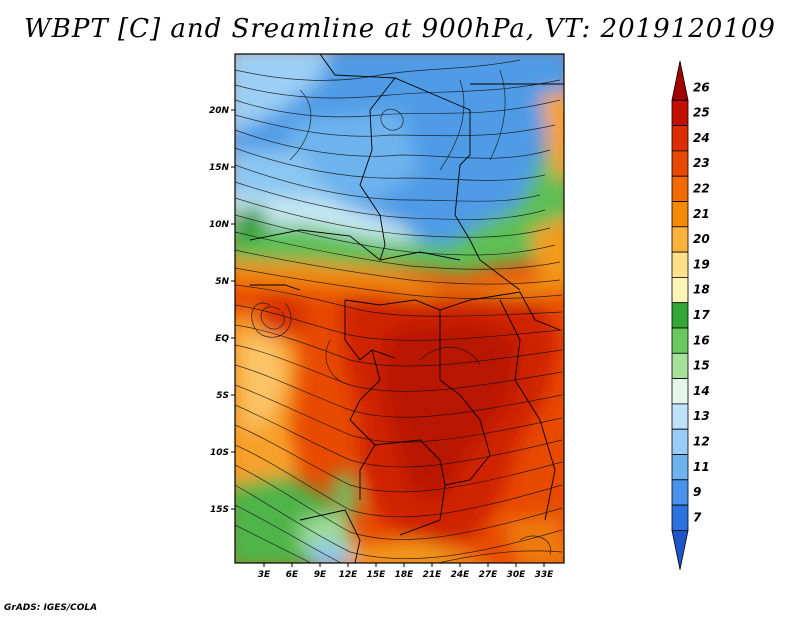  Describe the element at coordinates (701, 340) in the screenshot. I see `colorbar-label: 16` at that location.